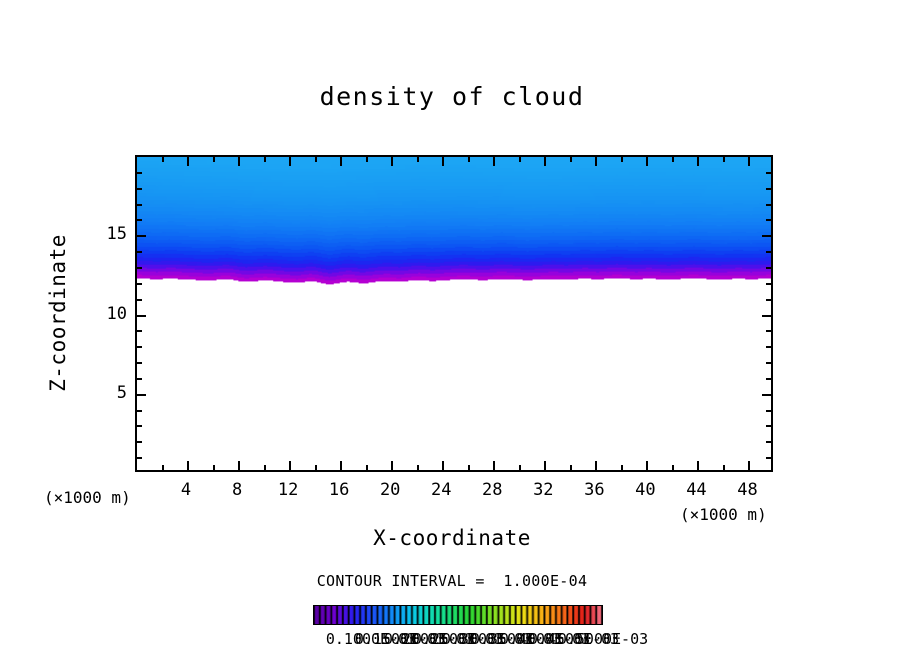 The image size is (904, 654). Describe the element at coordinates (487, 639) in the screenshot. I see `colorbar-tick-label: 0.3000E-03` at that location.